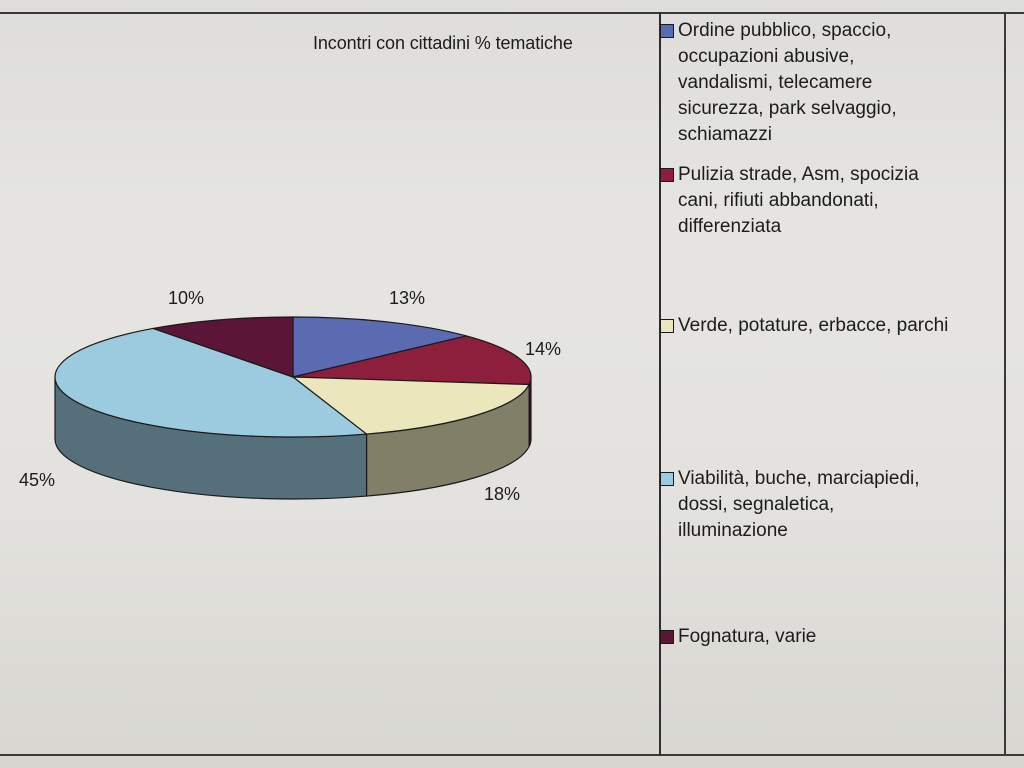 The image size is (1024, 768). What do you see at coordinates (407, 298) in the screenshot?
I see `slice-label-0: 13%` at bounding box center [407, 298].